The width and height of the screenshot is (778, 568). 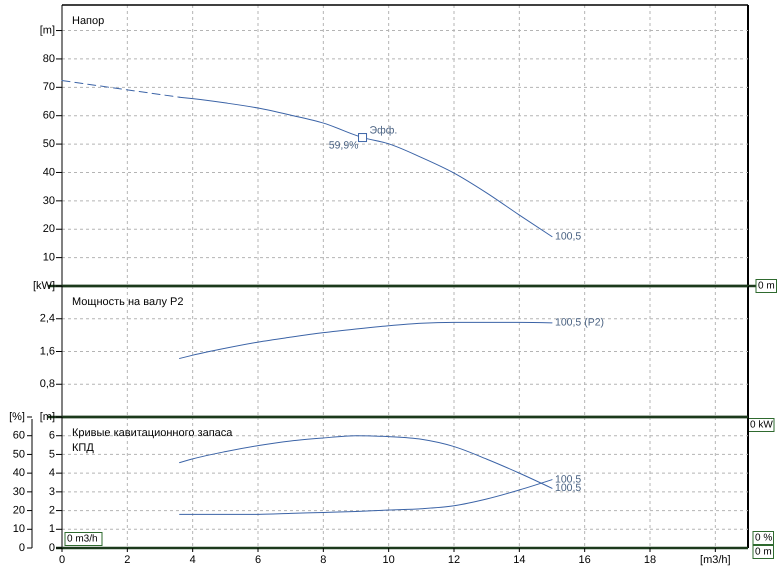 What do you see at coordinates (48, 116) in the screenshot?
I see `y-tick-label: 60` at bounding box center [48, 116].